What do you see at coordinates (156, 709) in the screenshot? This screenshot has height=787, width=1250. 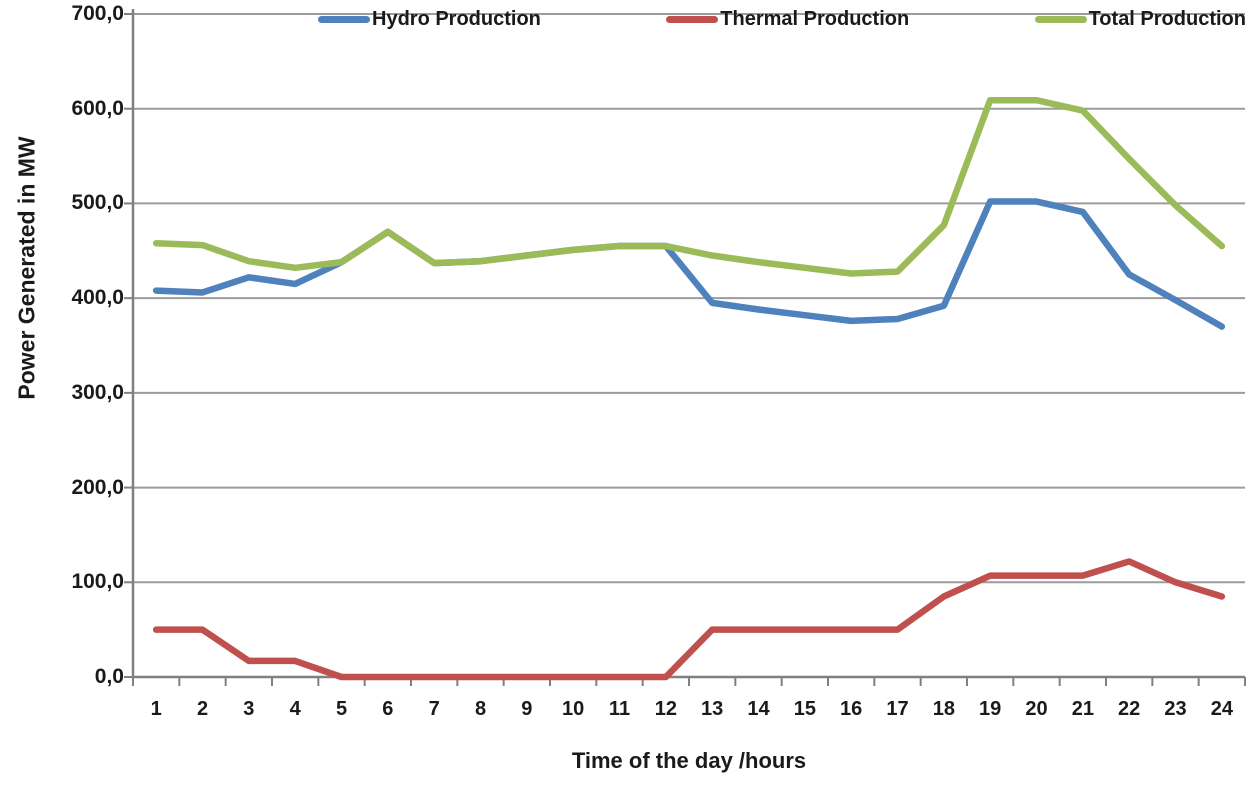 I see `x-tick-label: 1` at bounding box center [156, 709].